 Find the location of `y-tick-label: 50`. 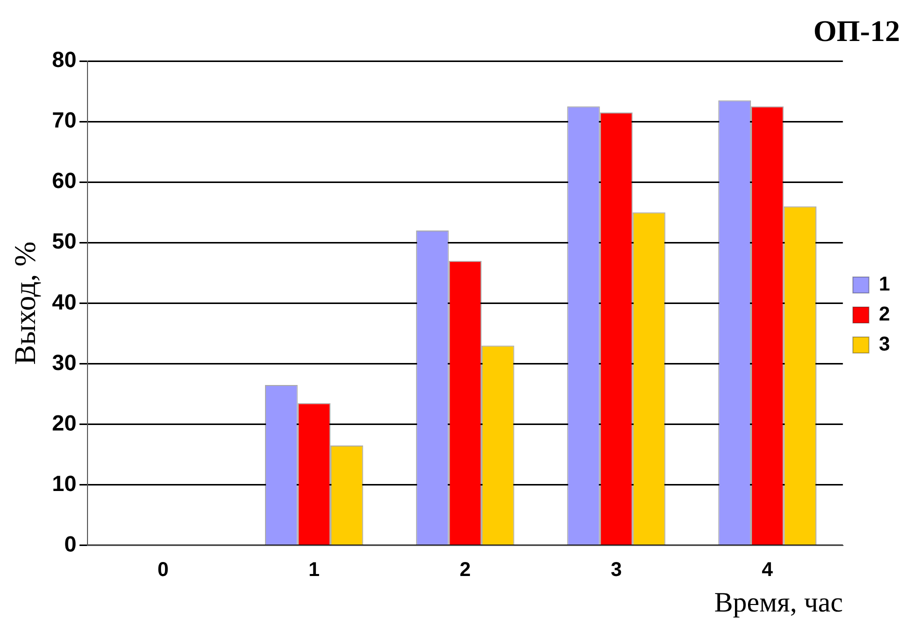

y-tick-label: 50 is located at coordinates (64, 241).